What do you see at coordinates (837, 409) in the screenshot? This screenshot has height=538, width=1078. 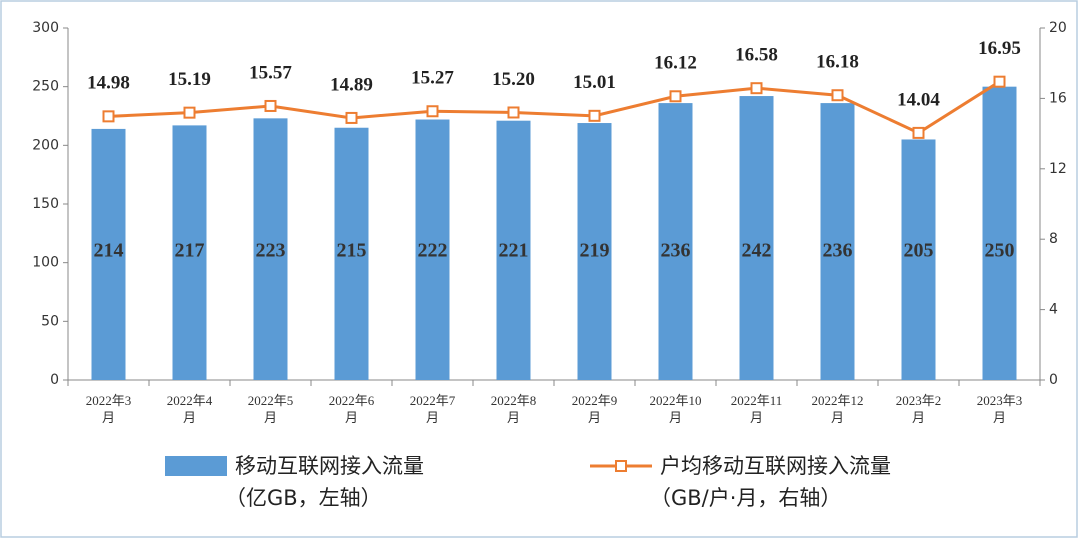 I see `x-tick-label: 2022年12月` at bounding box center [837, 409].